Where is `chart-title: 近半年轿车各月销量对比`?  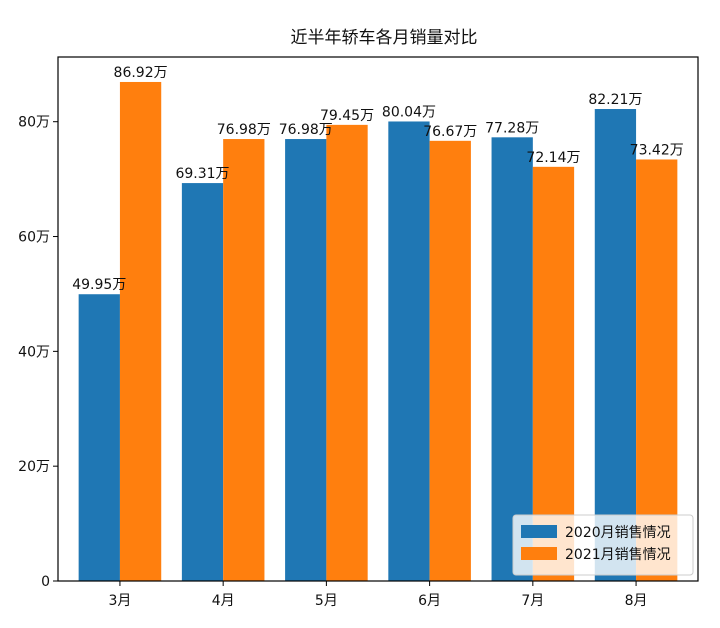
chart-title: 近半年轿车各月销量对比 is located at coordinates (384, 38).